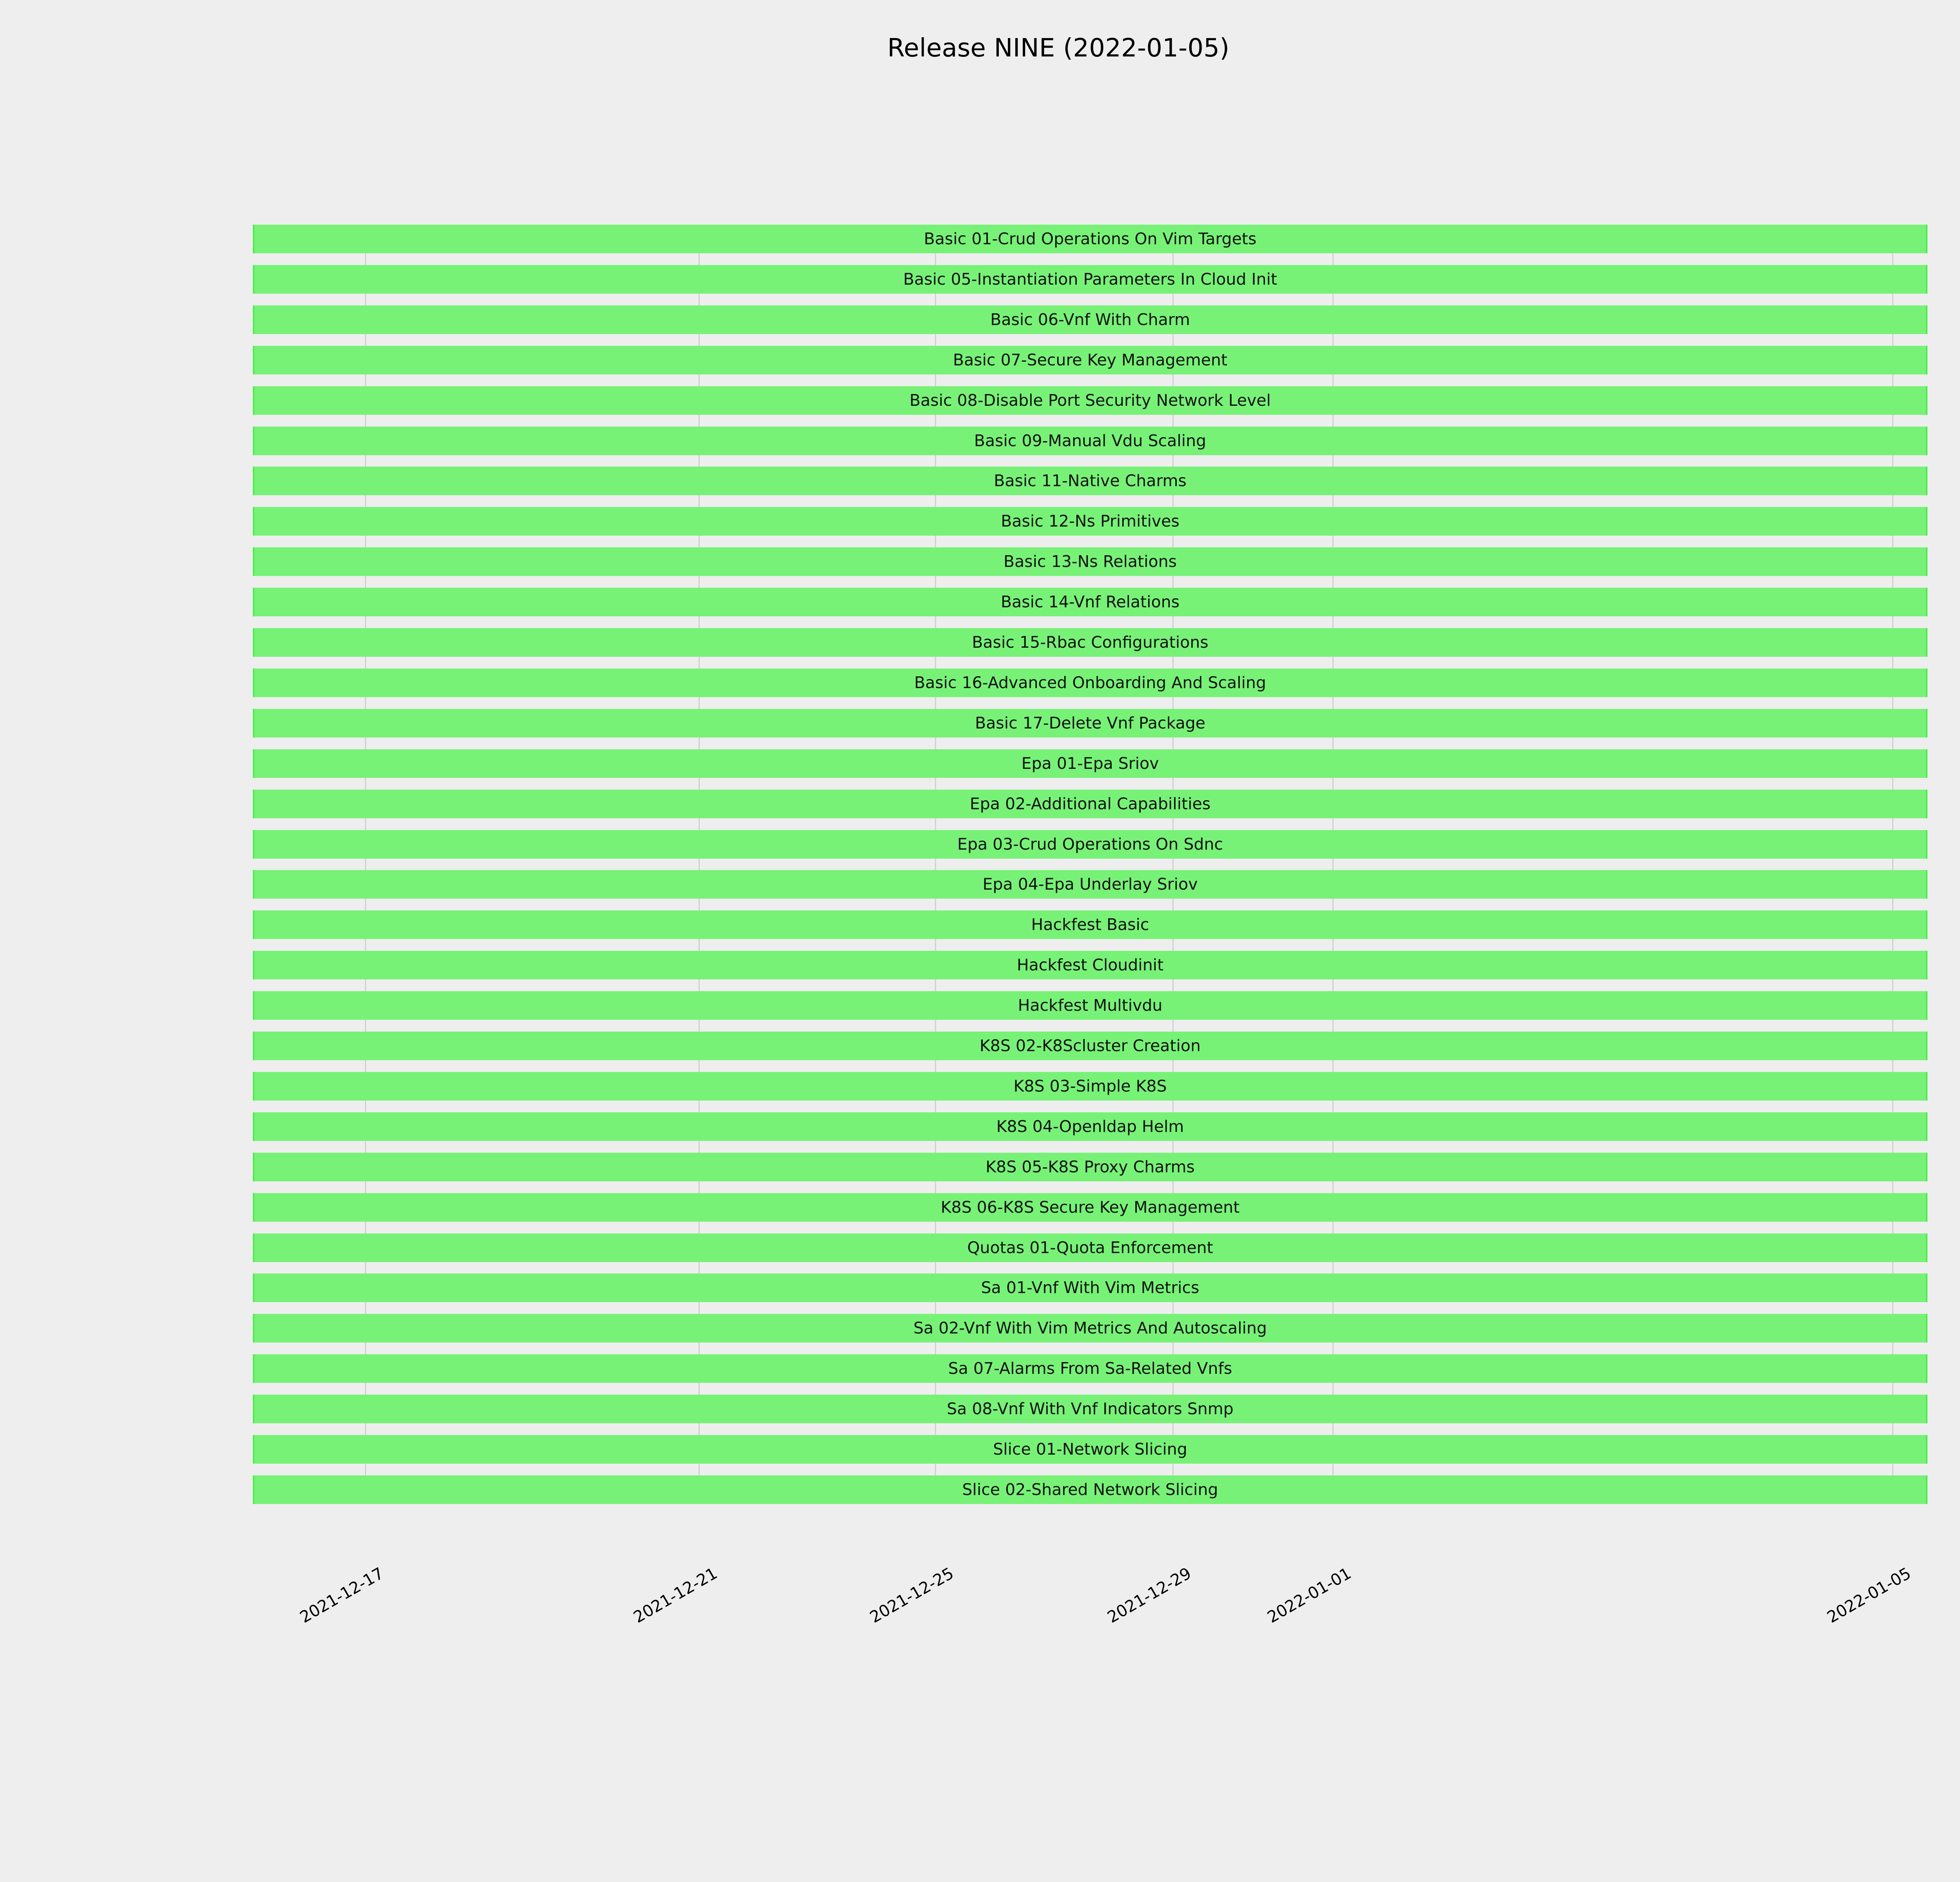  I want to click on gantt-row: Basic 06-Vnf With Charm, so click(1090, 319).